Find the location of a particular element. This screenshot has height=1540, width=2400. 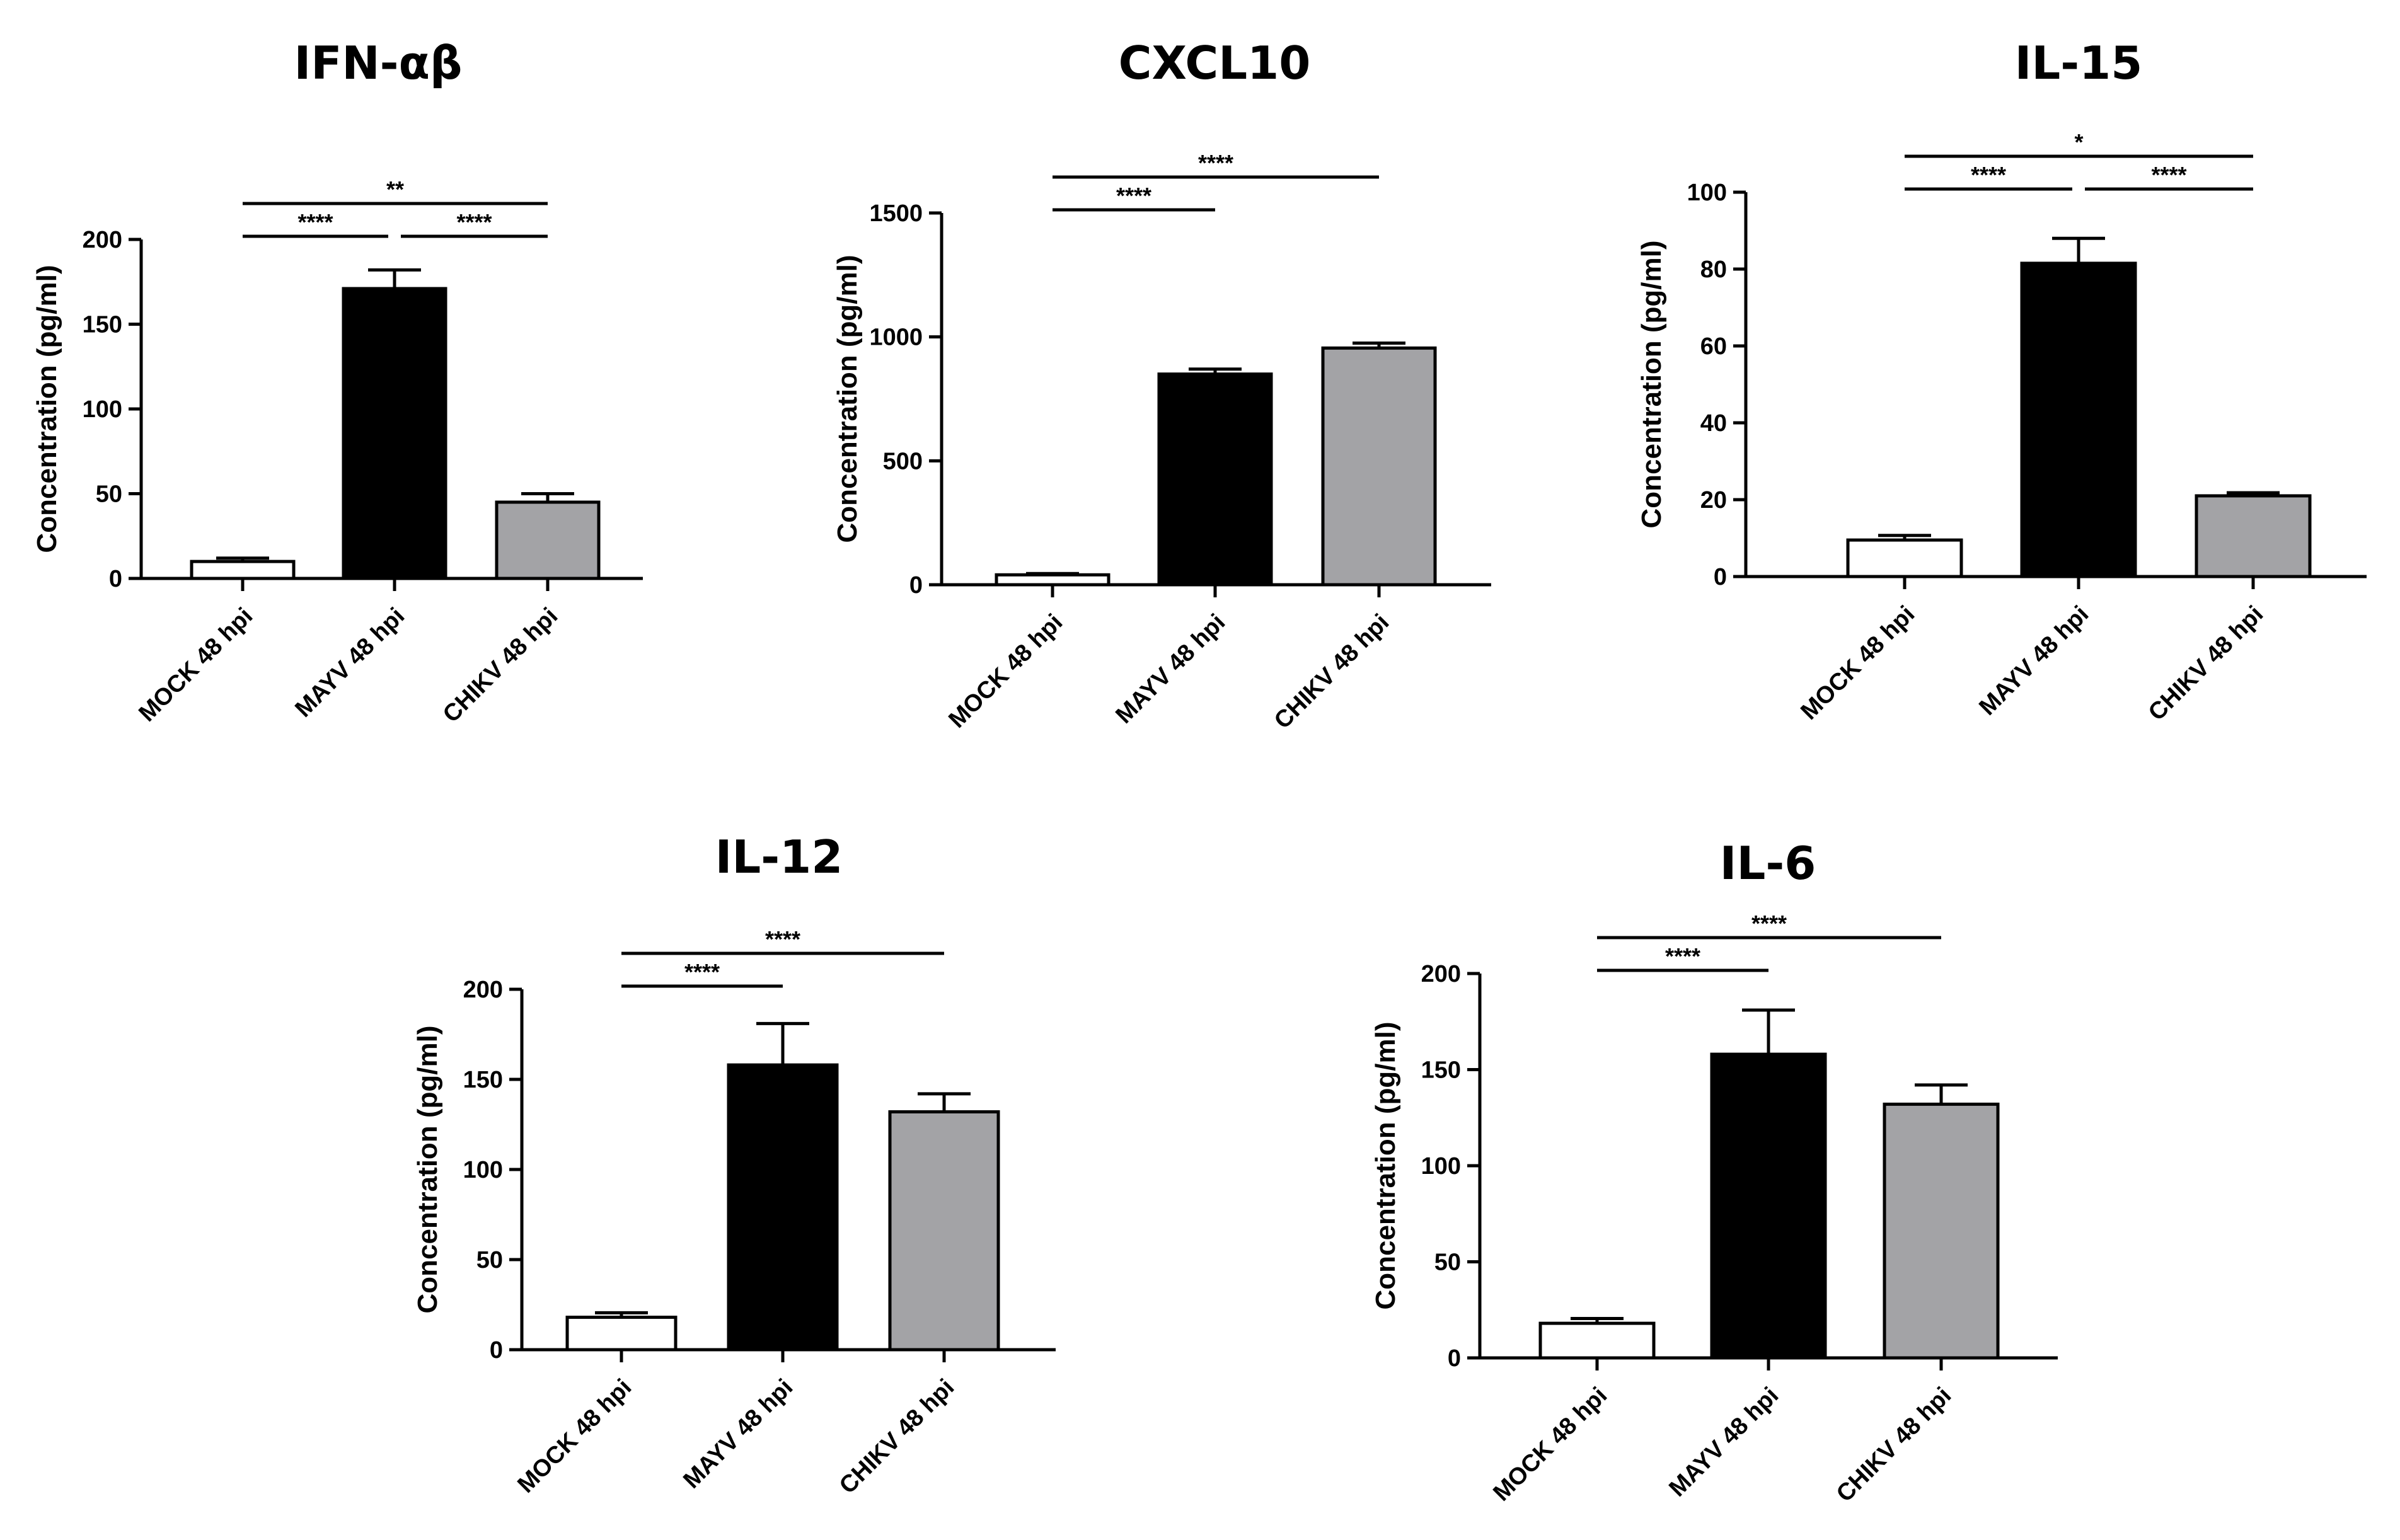

y-tick-label: 60 is located at coordinates (1713, 346).